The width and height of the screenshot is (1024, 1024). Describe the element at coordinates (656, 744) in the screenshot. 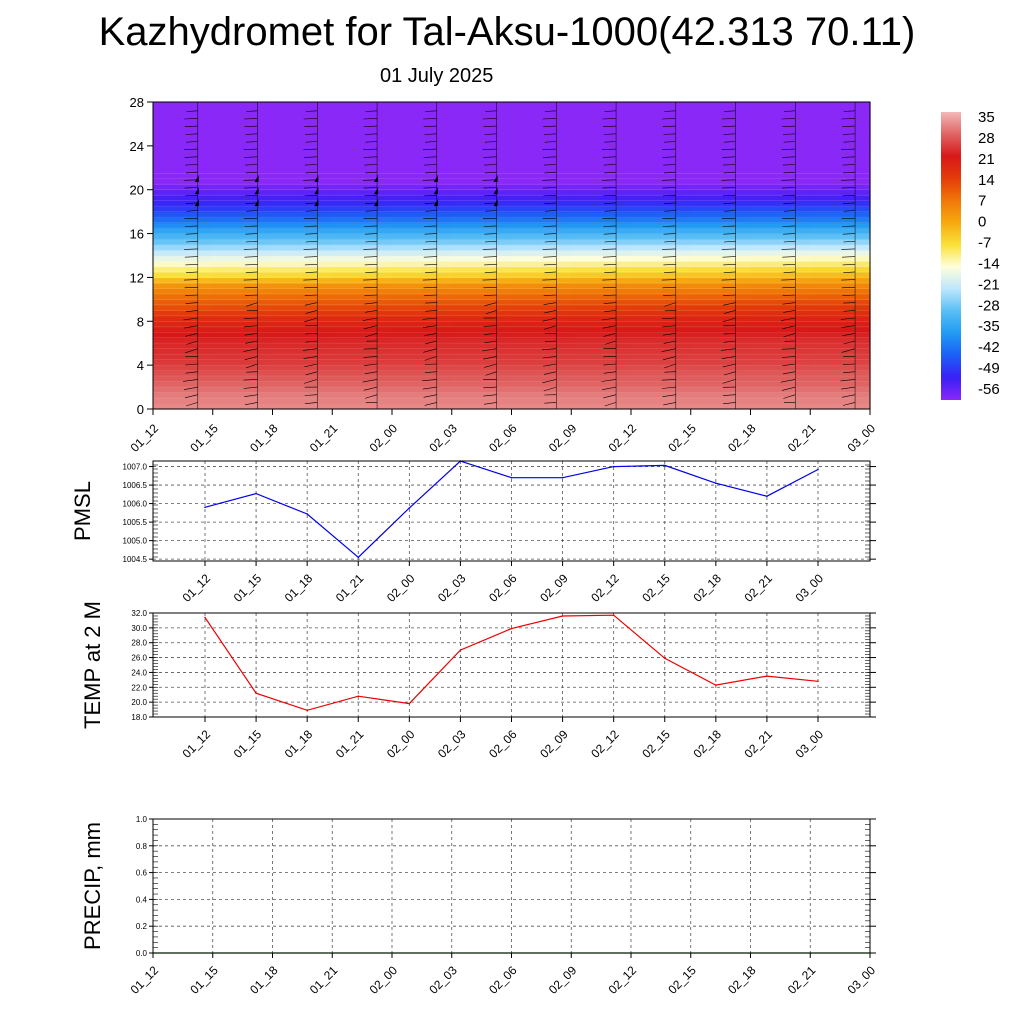

I see `temp-2m-xtick-label: 02_15` at that location.